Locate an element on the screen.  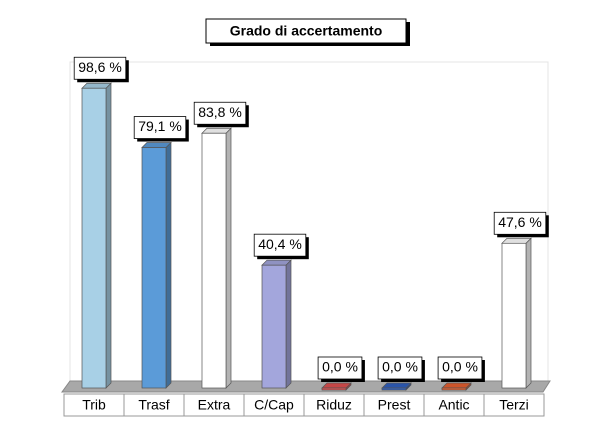
value-label: 98,6 % is located at coordinates (100, 67).